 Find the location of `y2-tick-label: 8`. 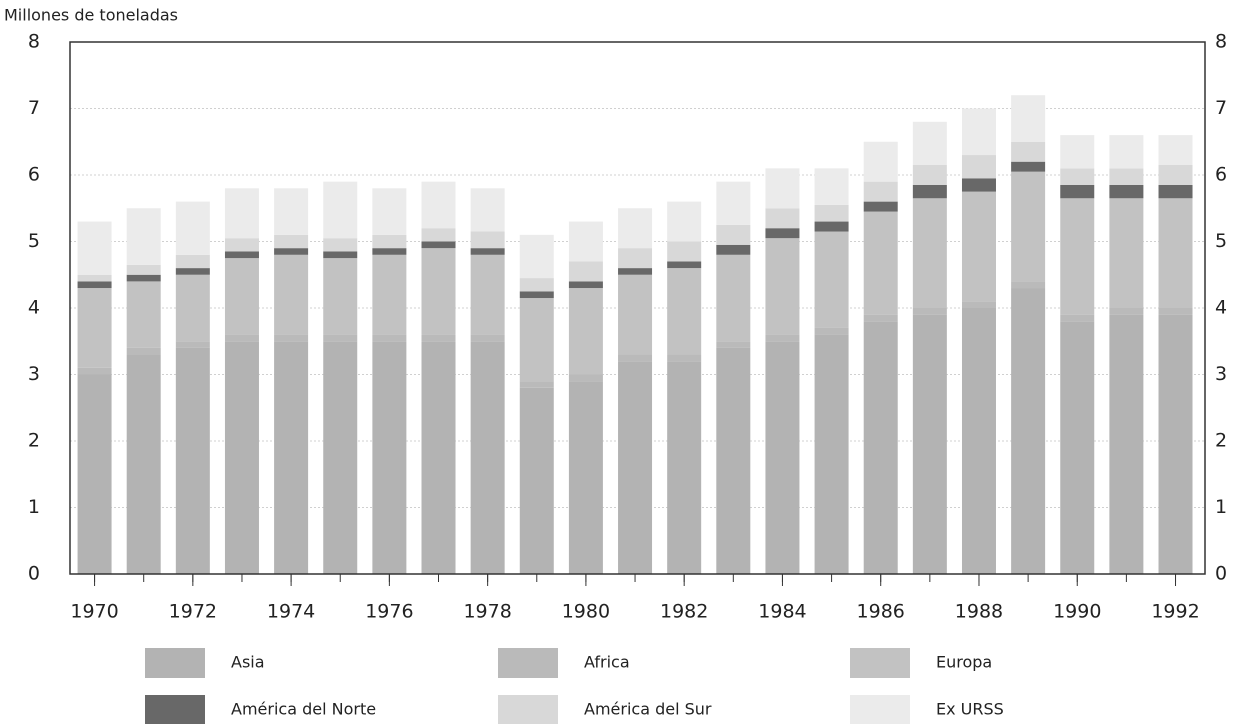

y2-tick-label: 8 is located at coordinates (1221, 42).